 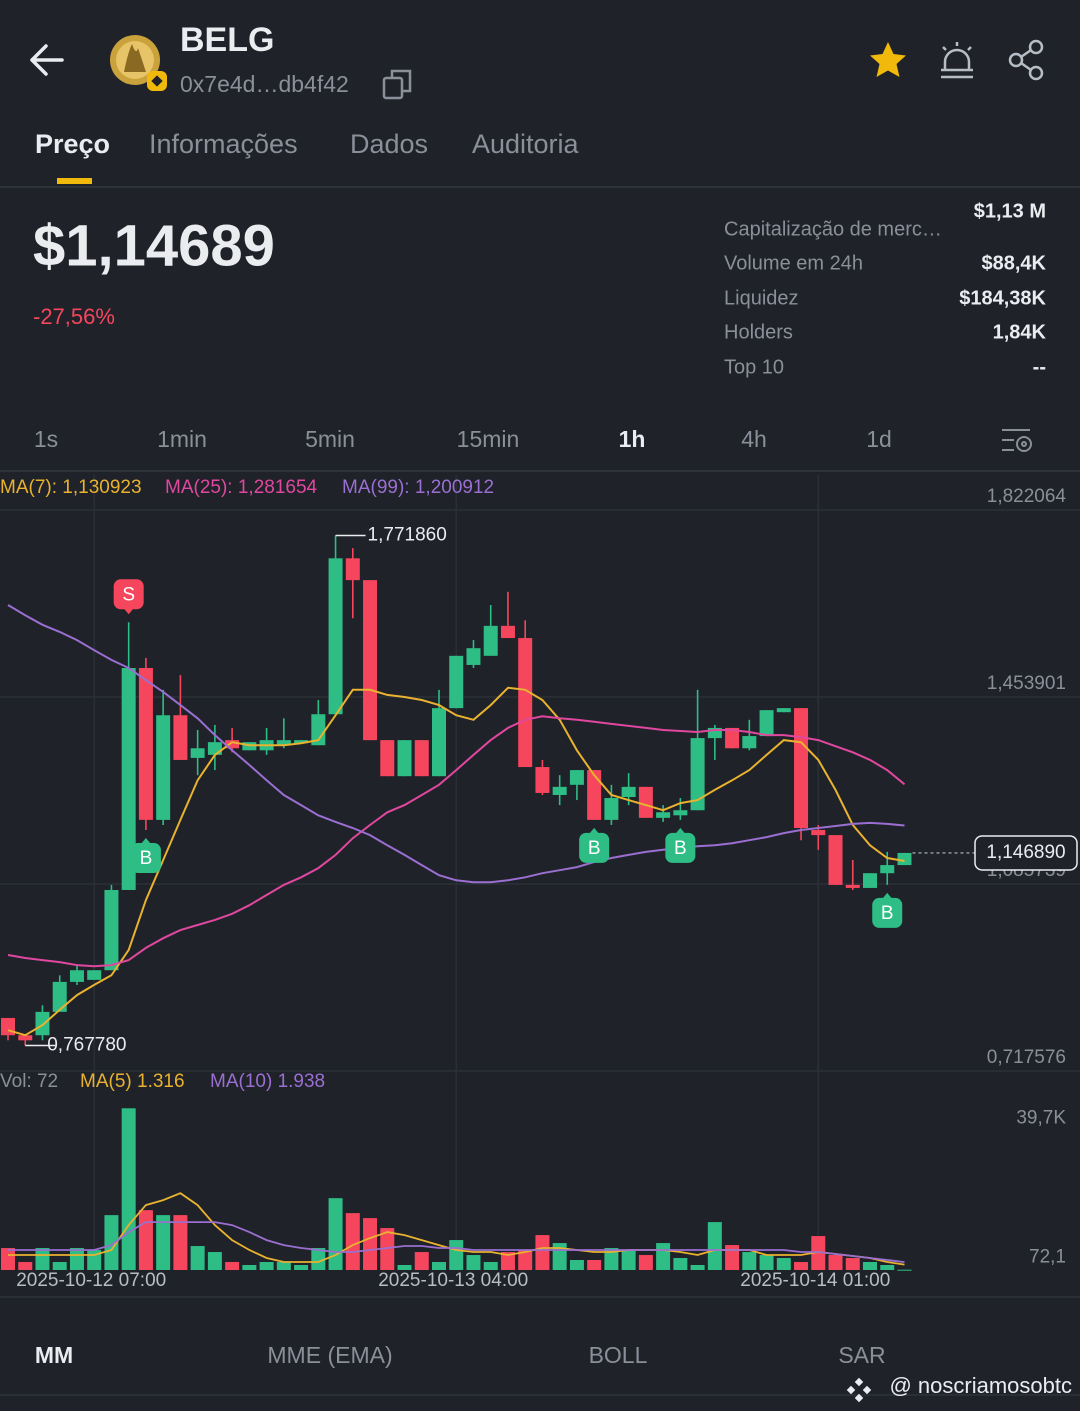 I want to click on alert-button, so click(x=957, y=60).